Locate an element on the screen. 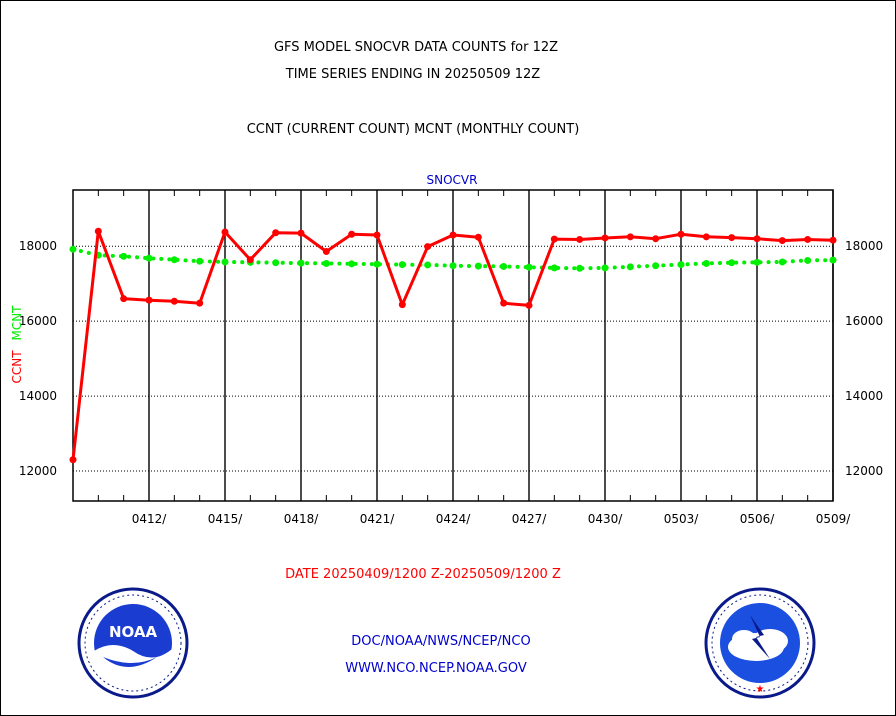  org-line-1: DOC/NOAA/NWS/NCEP/NCO is located at coordinates (440, 641).